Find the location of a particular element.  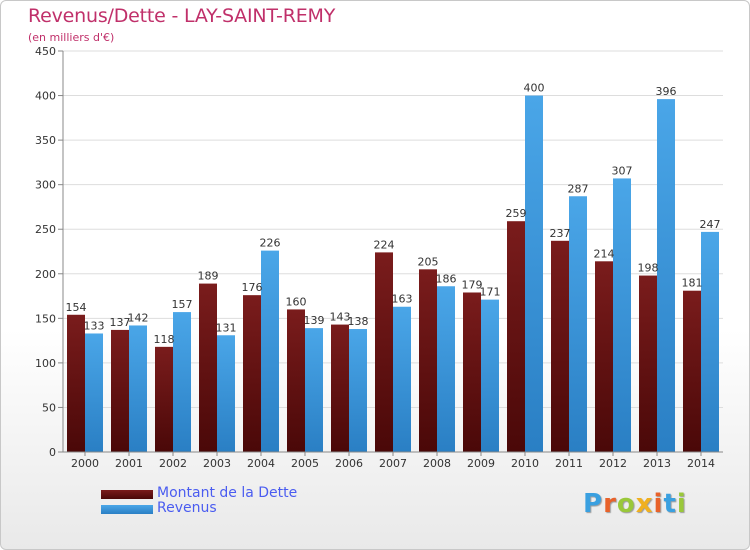

x-tick-label: 2011 is located at coordinates (569, 463).